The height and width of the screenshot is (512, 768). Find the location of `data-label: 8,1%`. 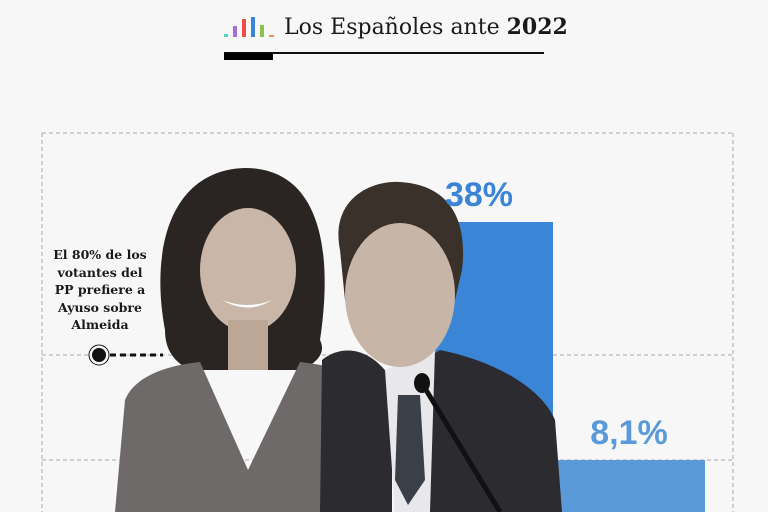

data-label: 8,1% is located at coordinates (629, 433).